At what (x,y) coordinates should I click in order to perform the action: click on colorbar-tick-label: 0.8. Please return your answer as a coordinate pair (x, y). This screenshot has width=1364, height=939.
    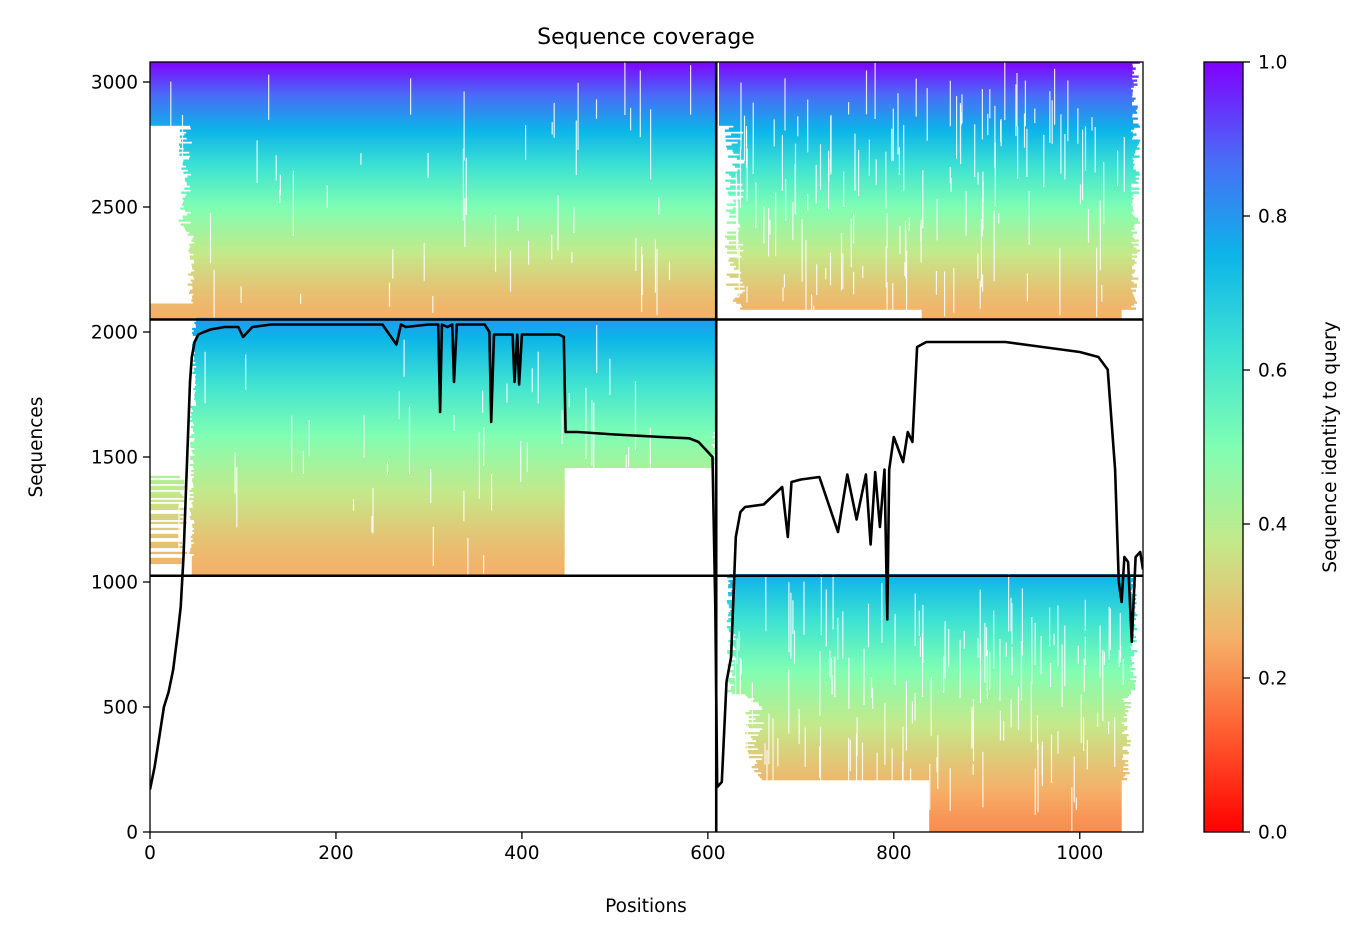
    Looking at the image, I should click on (1272, 217).